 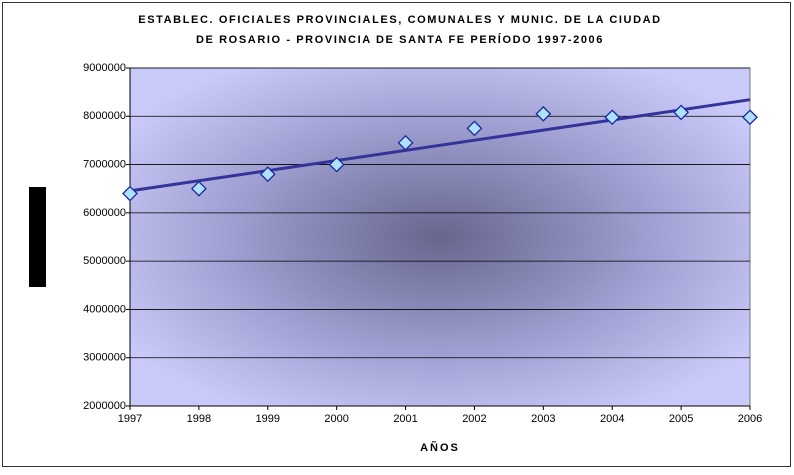 I want to click on x-tick-label: 1998, so click(x=199, y=419).